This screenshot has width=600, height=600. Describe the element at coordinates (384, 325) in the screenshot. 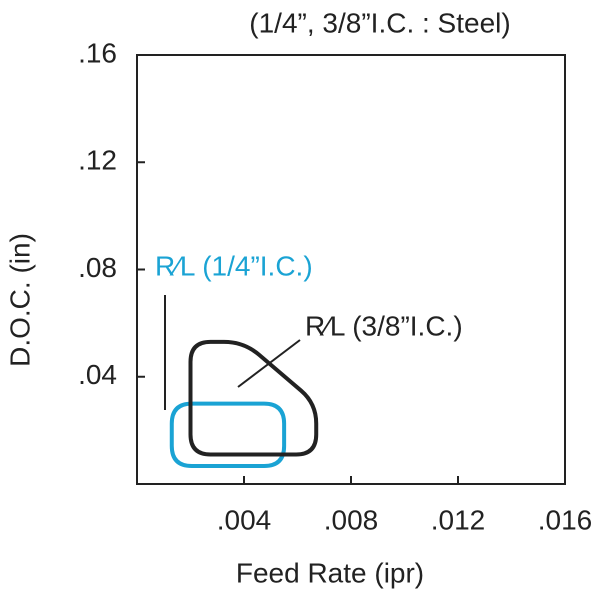

I see `legend-label: R⁄L (3/8”I.C.)` at that location.